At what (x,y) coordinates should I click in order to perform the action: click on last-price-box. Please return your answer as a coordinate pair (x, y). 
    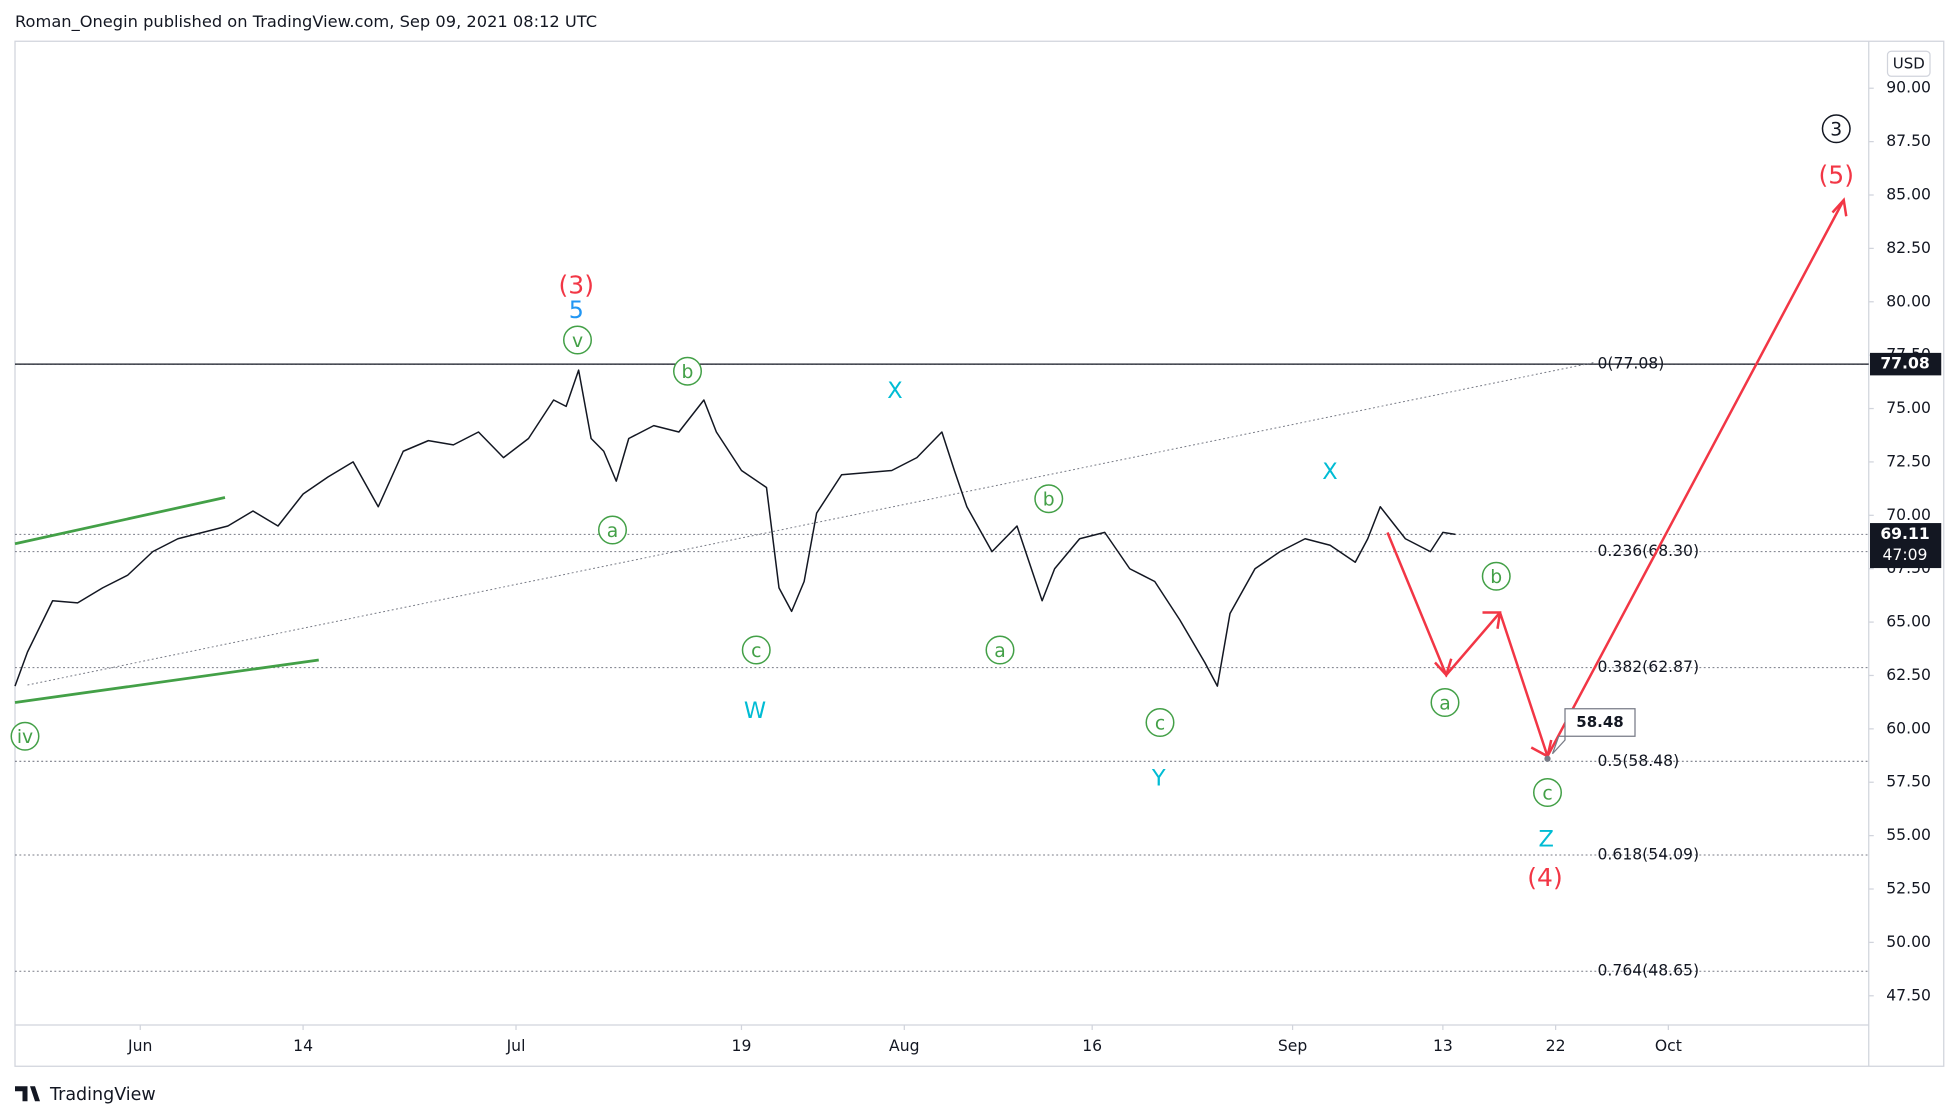
    Looking at the image, I should click on (1906, 546).